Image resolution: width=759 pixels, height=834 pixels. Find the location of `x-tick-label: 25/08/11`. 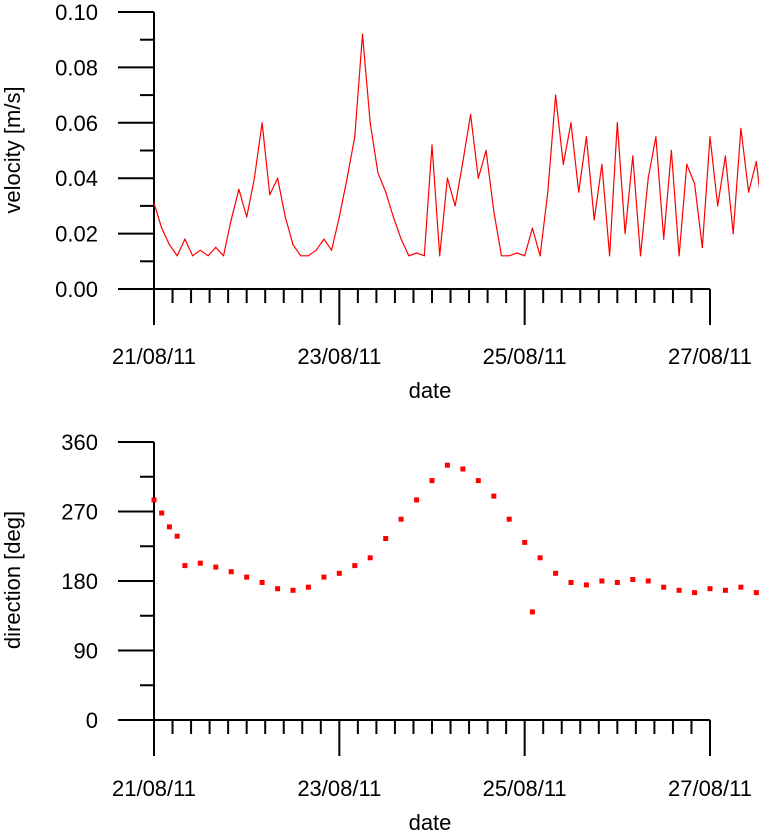

x-tick-label: 25/08/11 is located at coordinates (525, 356).